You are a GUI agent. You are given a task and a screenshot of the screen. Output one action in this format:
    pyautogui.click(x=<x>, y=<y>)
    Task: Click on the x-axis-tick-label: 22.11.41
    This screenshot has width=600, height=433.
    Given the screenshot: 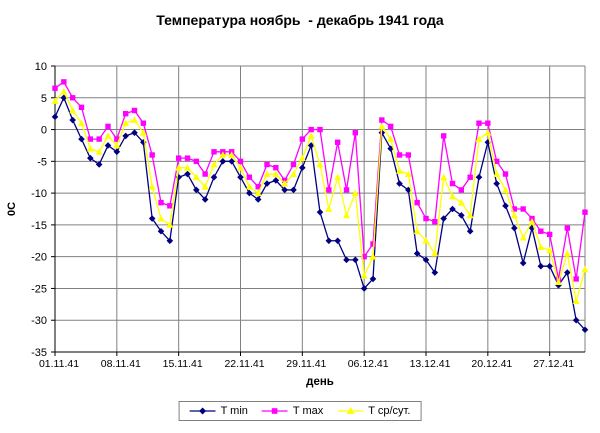 What is the action you would take?
    pyautogui.click(x=244, y=364)
    